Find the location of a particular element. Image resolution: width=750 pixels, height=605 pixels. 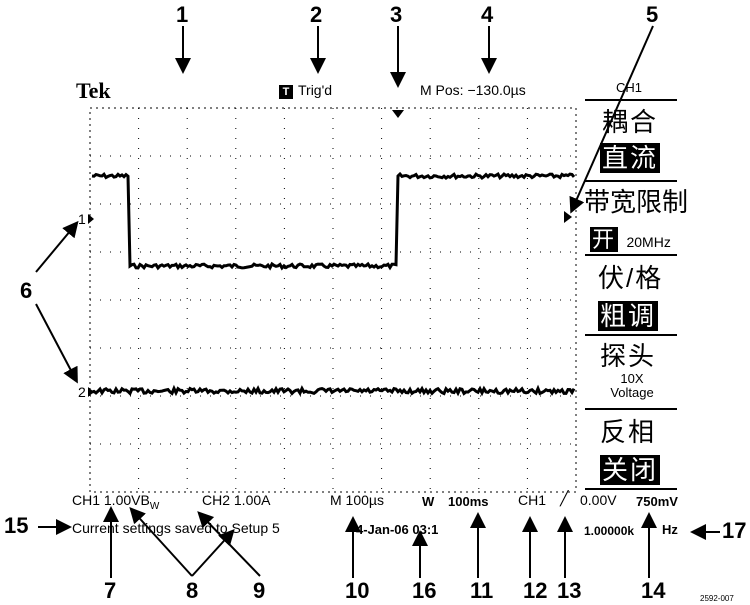

window-label: W is located at coordinates (428, 501).